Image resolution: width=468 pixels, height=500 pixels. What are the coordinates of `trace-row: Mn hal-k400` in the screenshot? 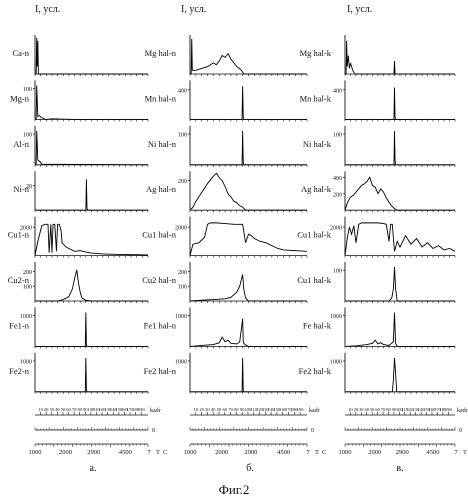 It's located at (377, 100).